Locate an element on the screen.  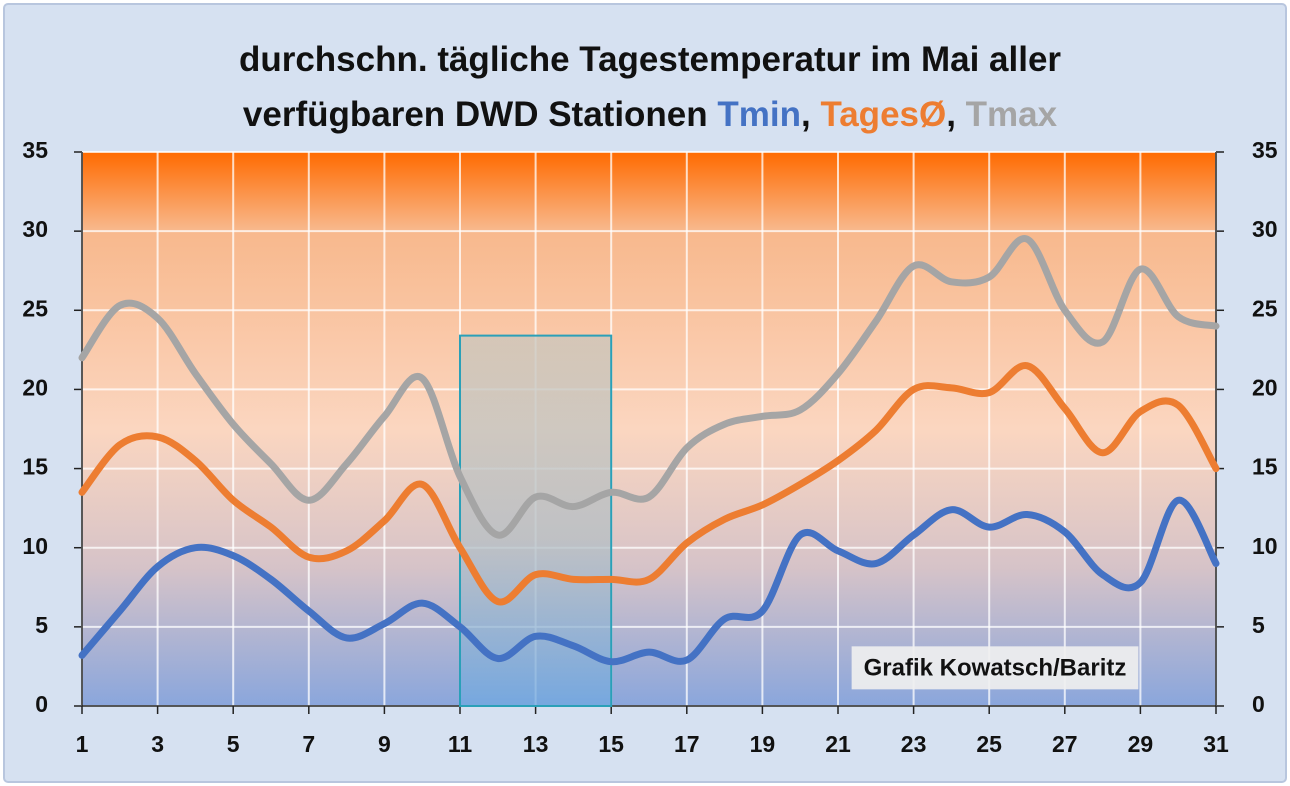
x-tick-label: 3 is located at coordinates (157, 744).